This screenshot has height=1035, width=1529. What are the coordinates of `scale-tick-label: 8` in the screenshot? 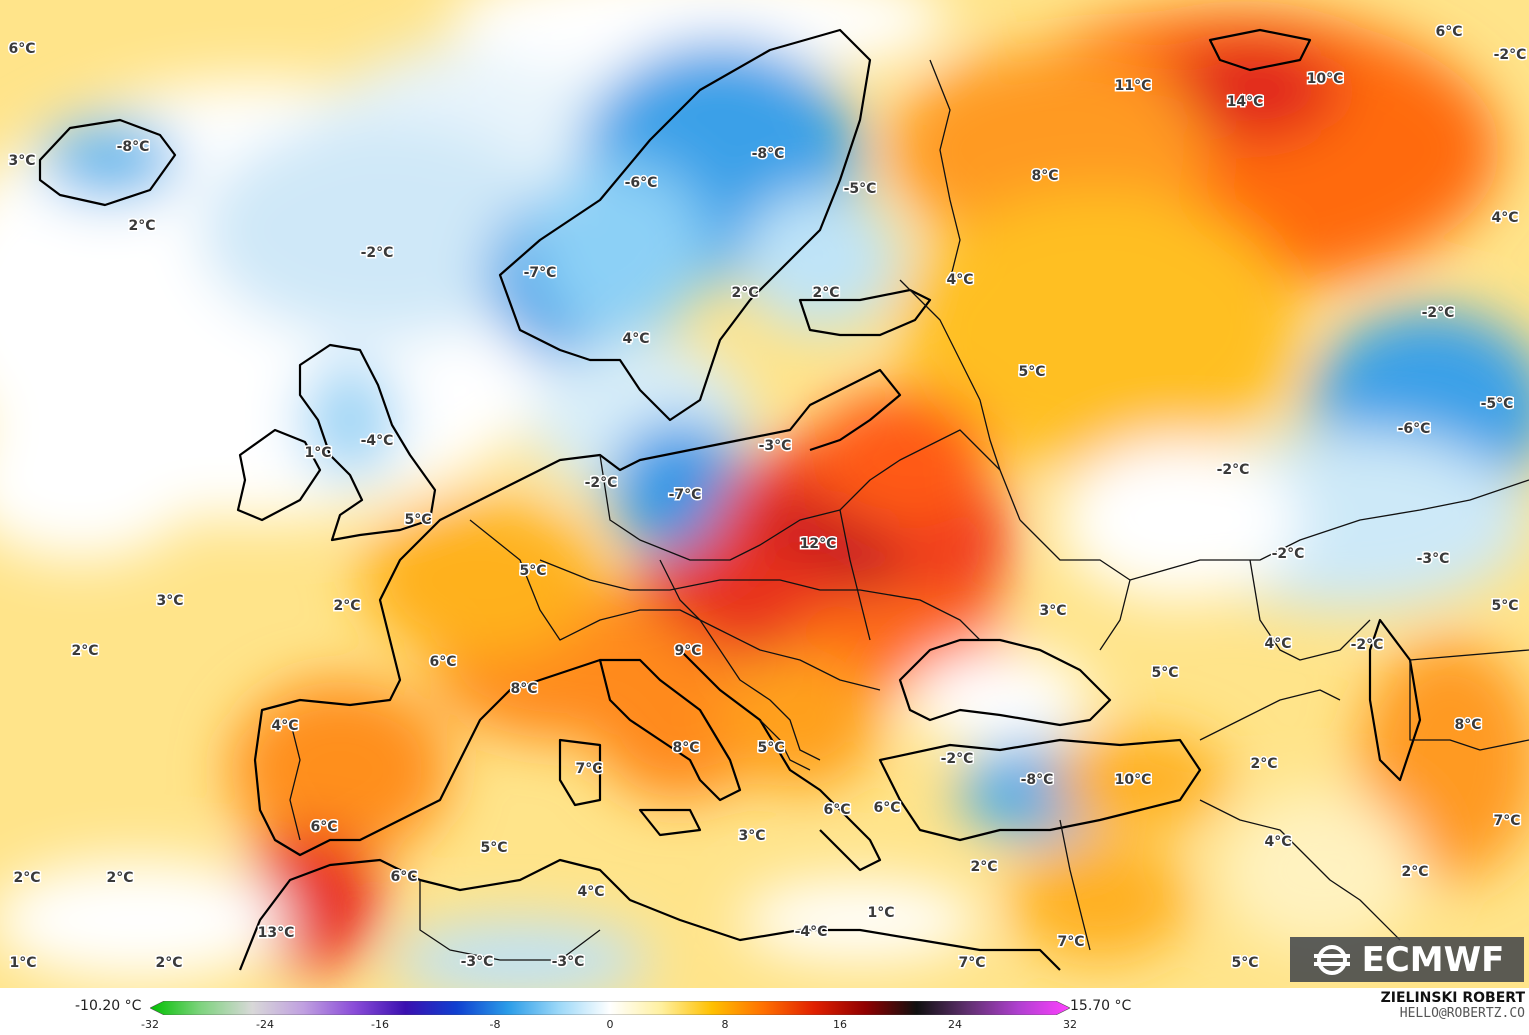 It's located at (725, 1024).